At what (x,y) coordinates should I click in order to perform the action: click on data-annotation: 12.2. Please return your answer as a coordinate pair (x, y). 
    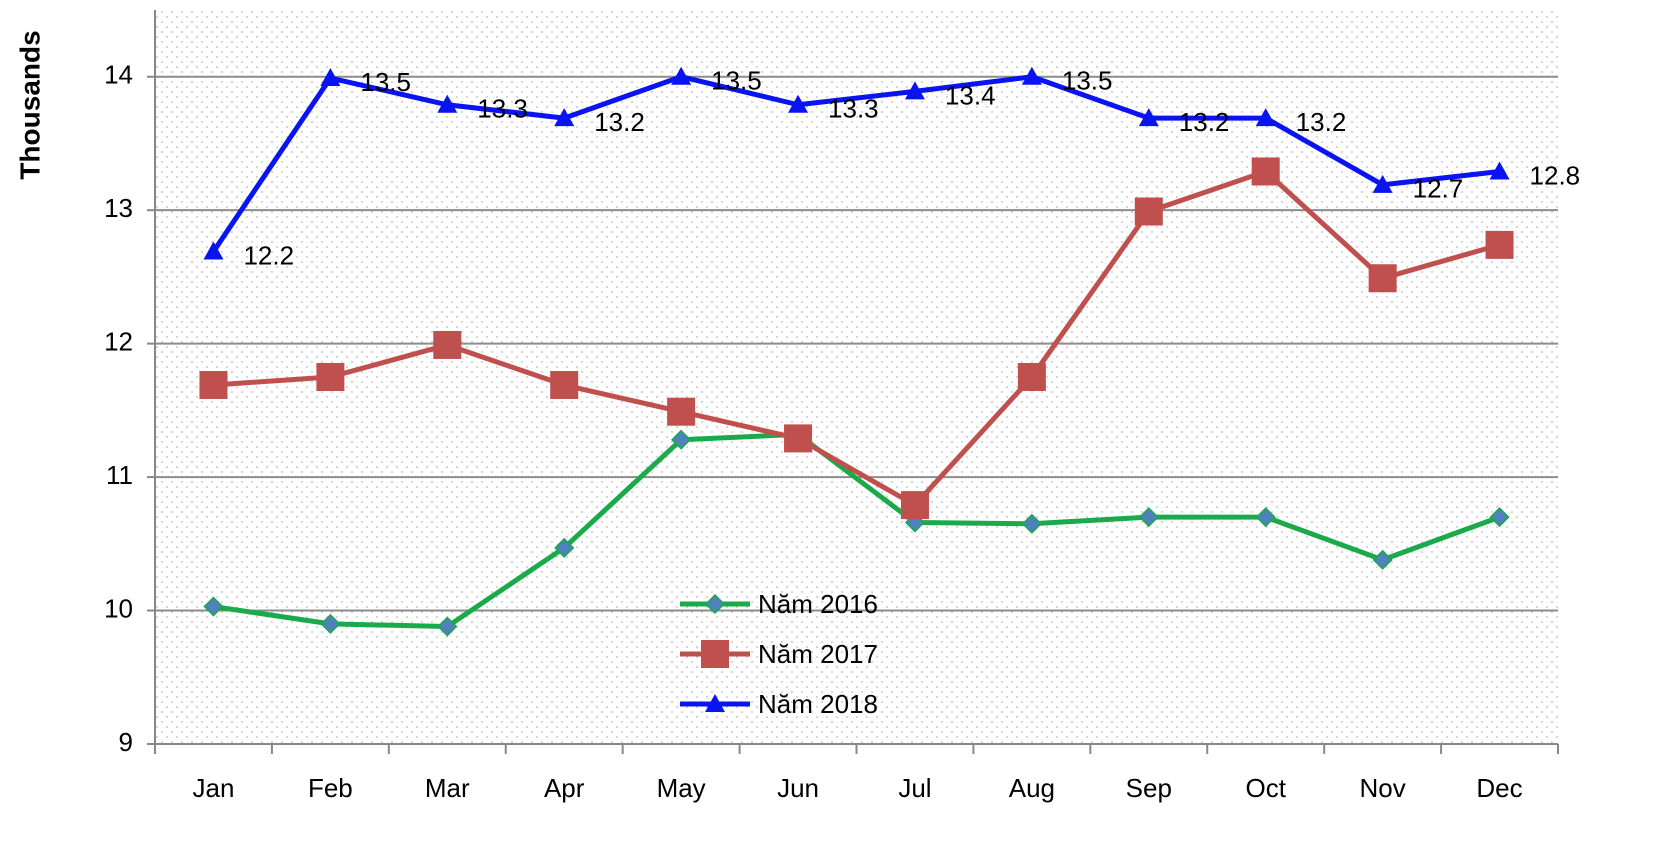
    Looking at the image, I should click on (268, 255).